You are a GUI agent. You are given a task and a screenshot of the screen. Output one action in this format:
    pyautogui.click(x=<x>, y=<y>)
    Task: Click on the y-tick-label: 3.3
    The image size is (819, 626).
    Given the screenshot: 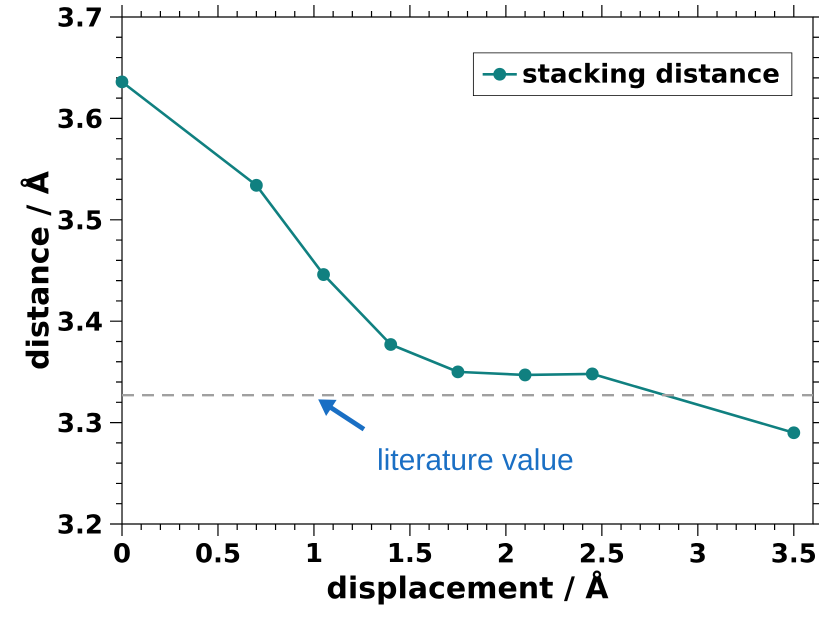 What is the action you would take?
    pyautogui.click(x=79, y=422)
    